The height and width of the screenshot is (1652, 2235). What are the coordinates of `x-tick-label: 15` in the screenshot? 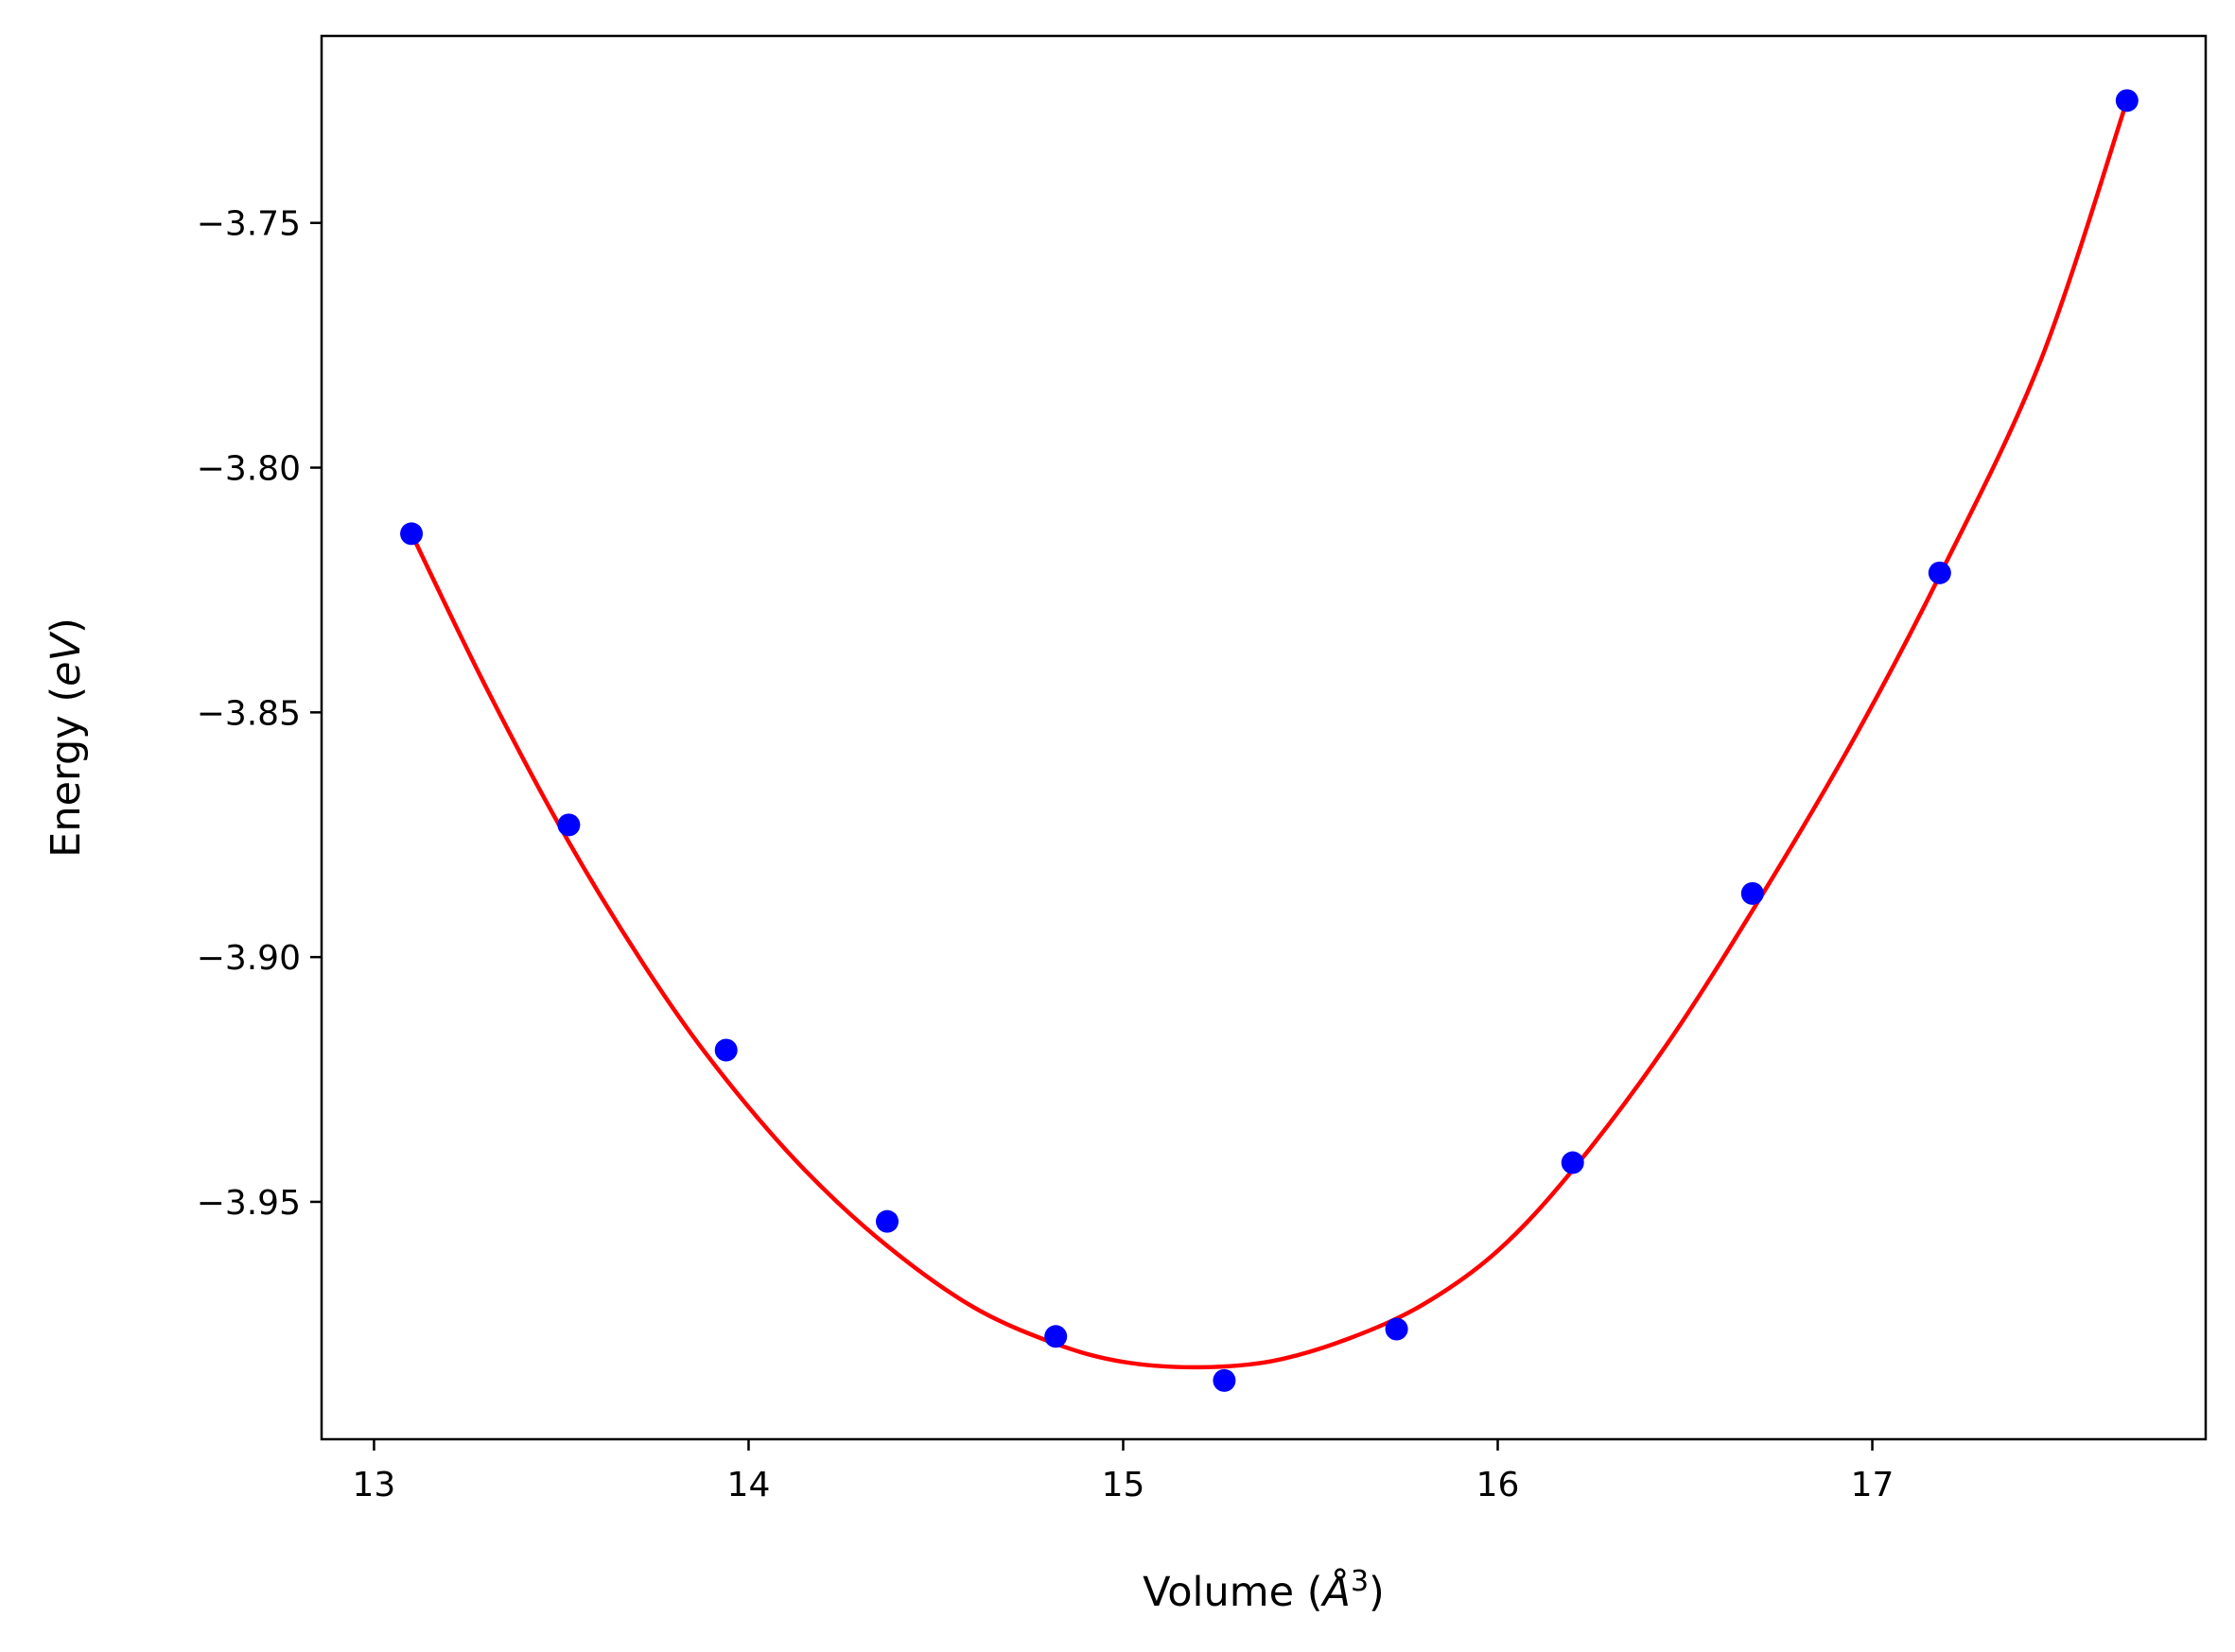 It's located at (1123, 1485).